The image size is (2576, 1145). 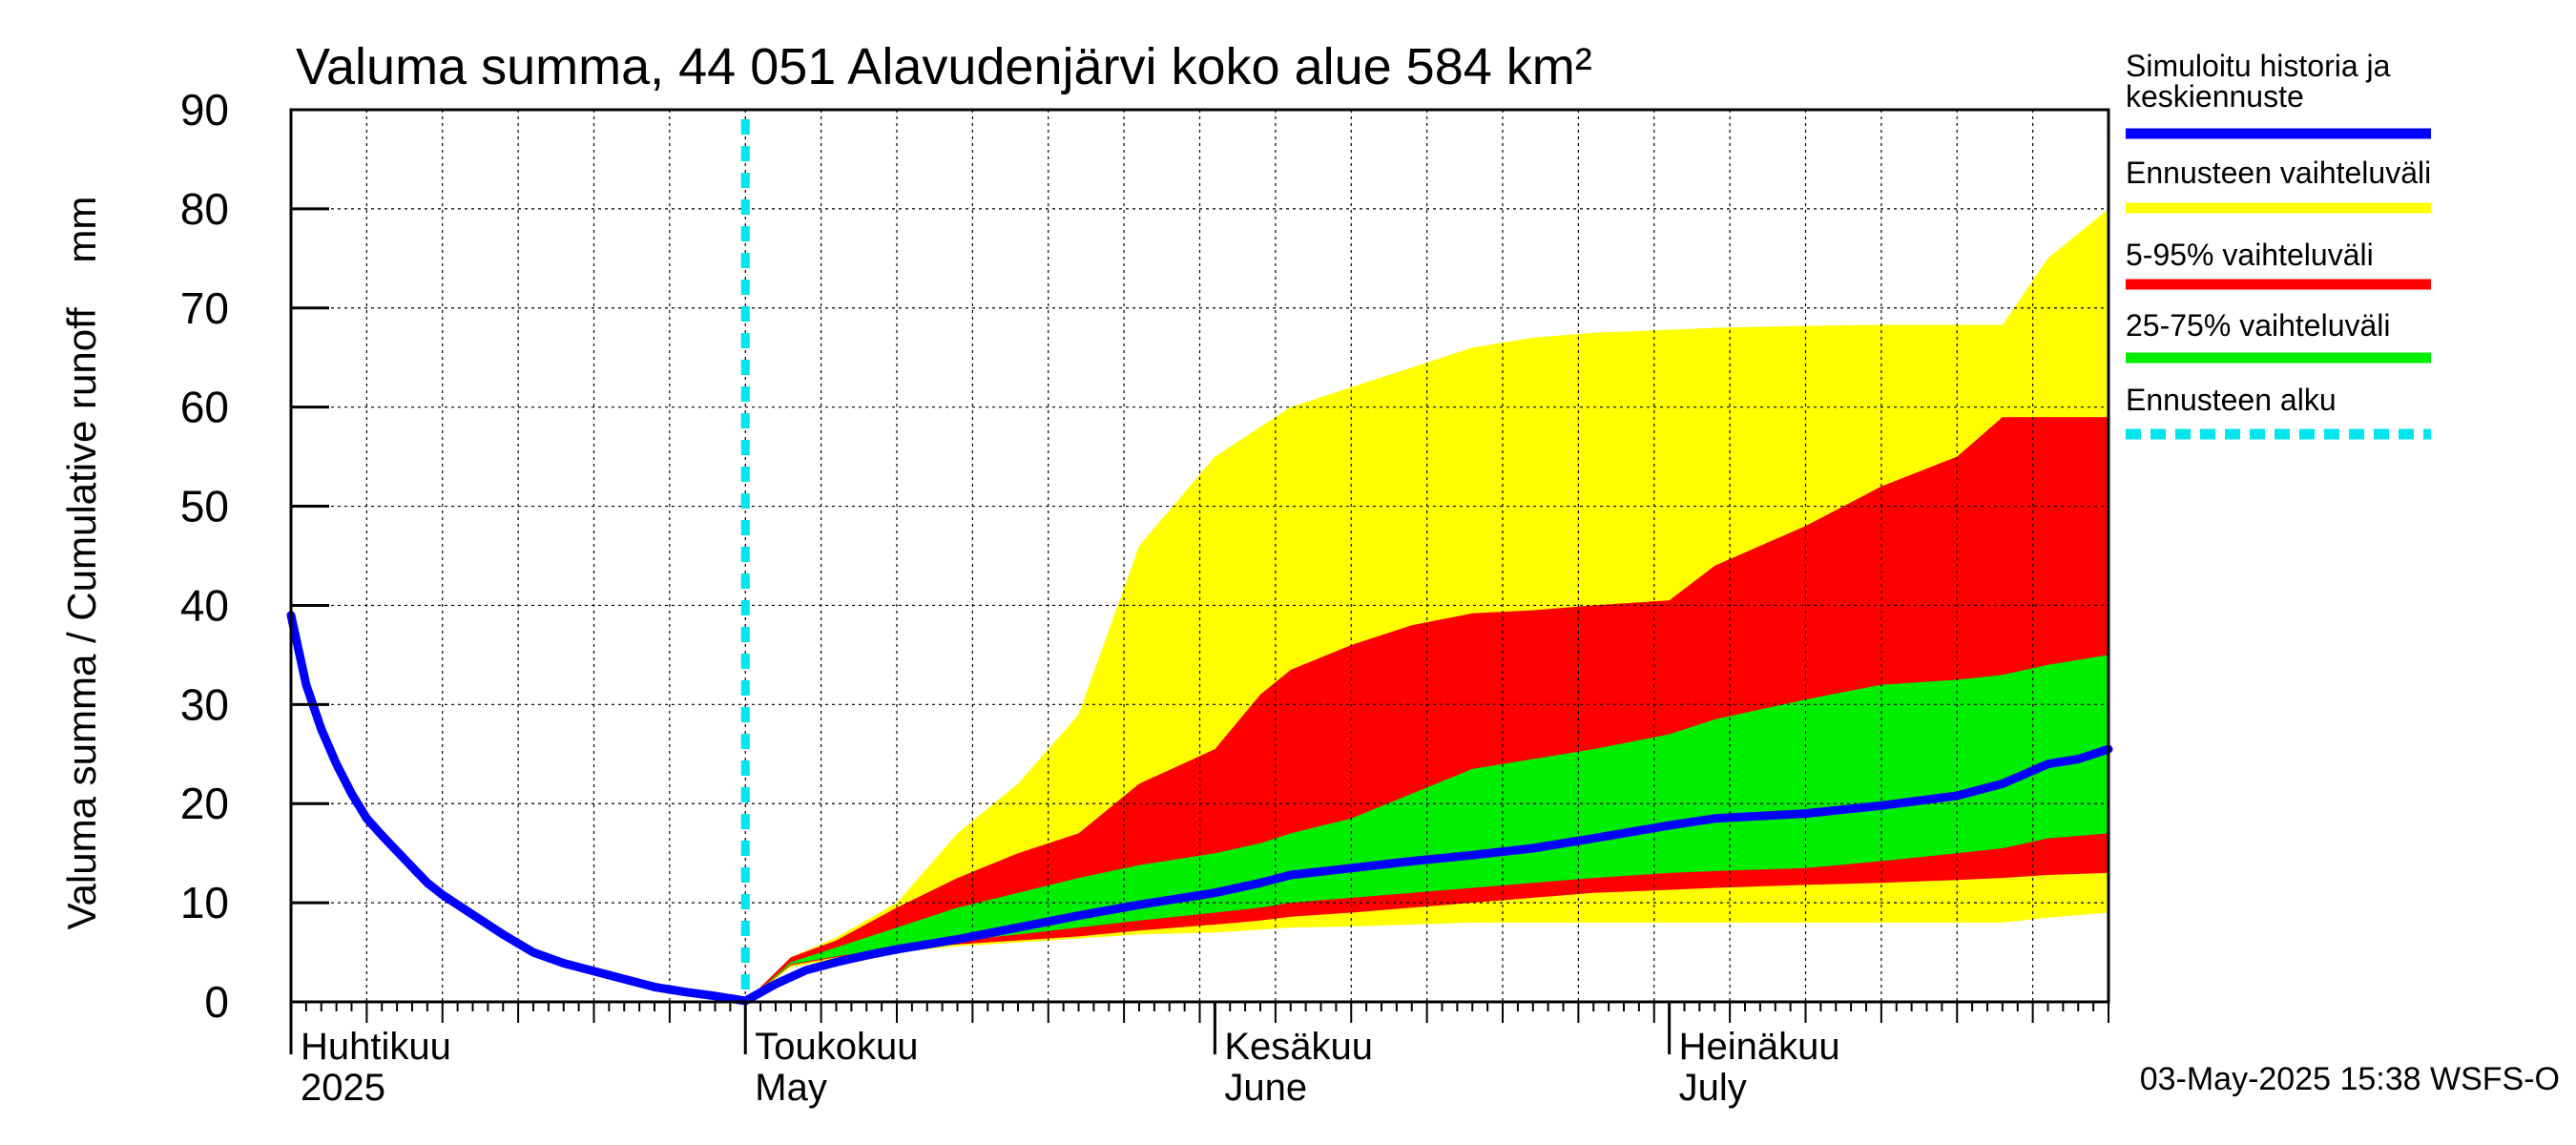 I want to click on y-tick-label: 80, so click(x=204, y=209).